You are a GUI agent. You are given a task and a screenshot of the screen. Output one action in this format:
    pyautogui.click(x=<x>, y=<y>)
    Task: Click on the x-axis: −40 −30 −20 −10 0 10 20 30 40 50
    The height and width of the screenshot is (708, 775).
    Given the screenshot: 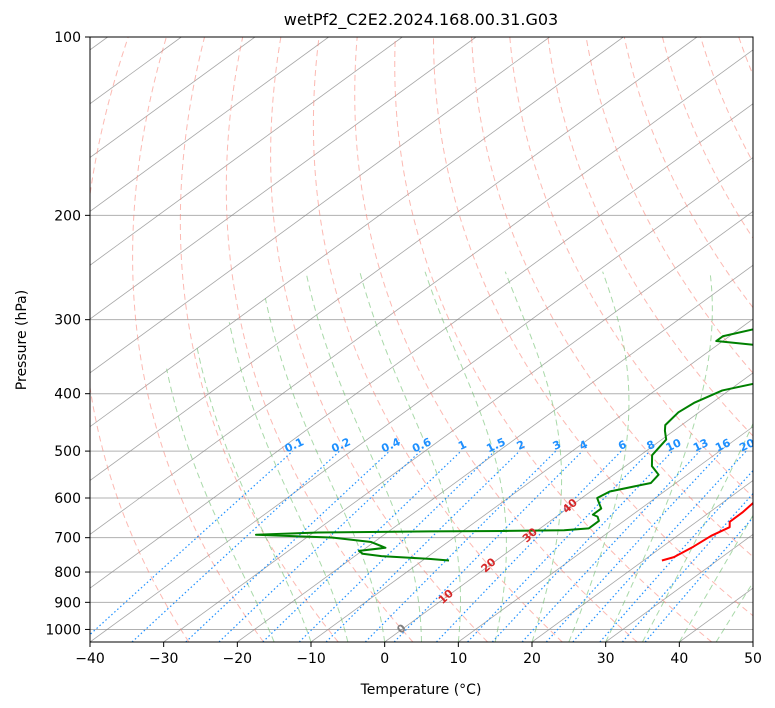 What is the action you would take?
    pyautogui.click(x=418, y=654)
    